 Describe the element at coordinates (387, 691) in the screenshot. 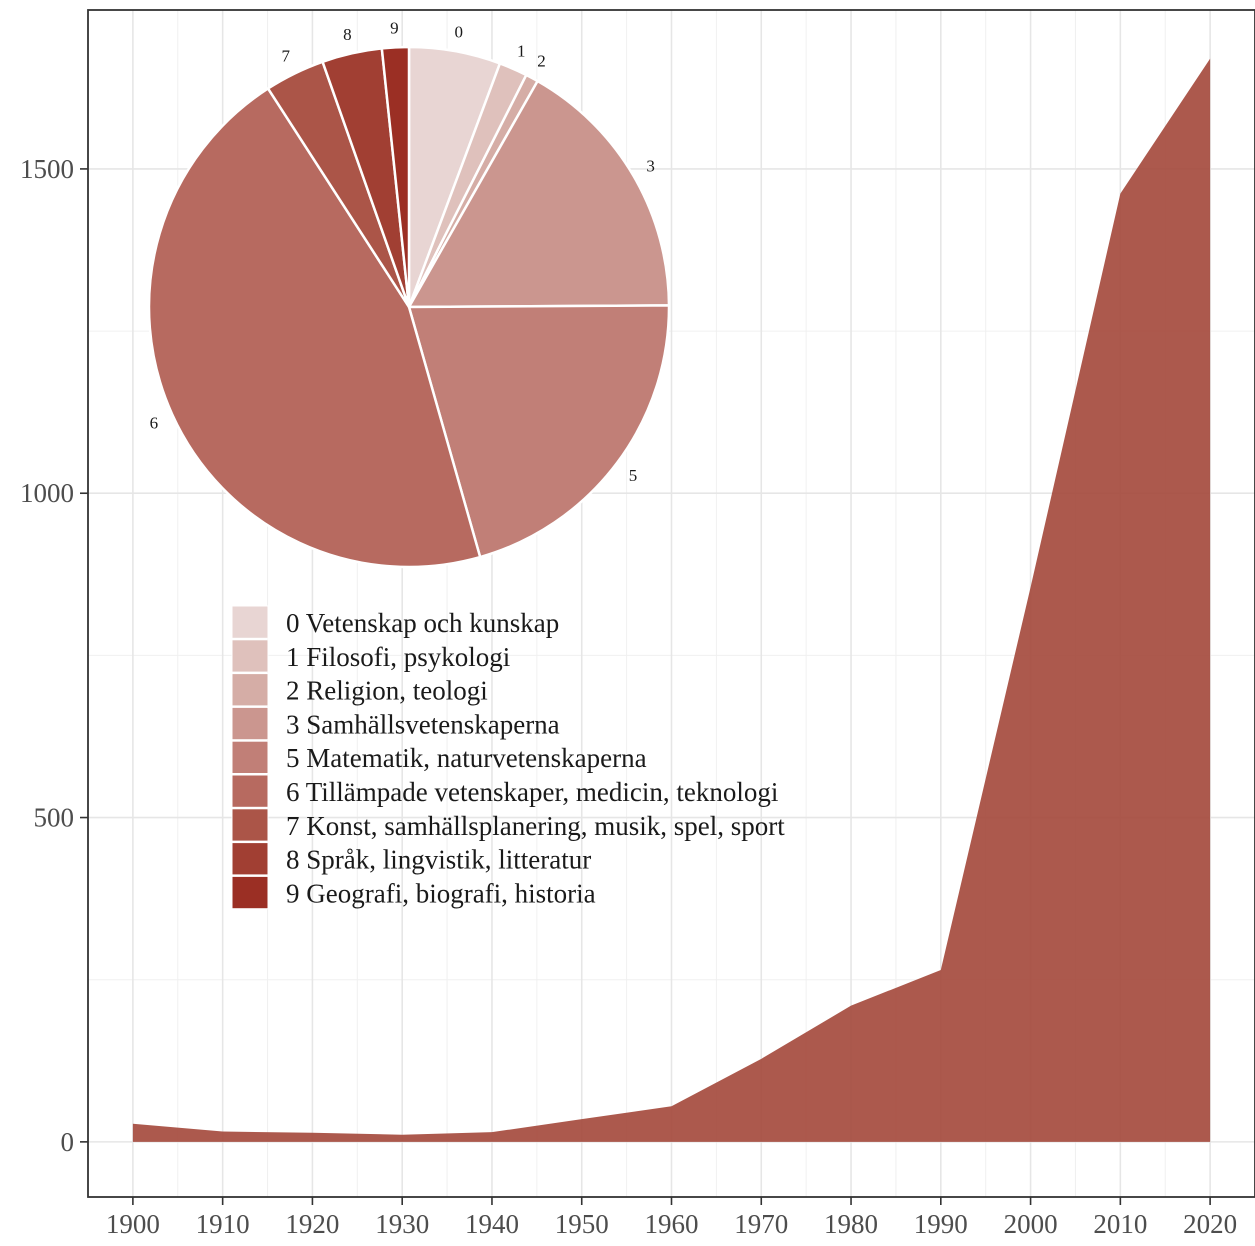

I see `legend-label-2: 2 Religion, teologi` at that location.